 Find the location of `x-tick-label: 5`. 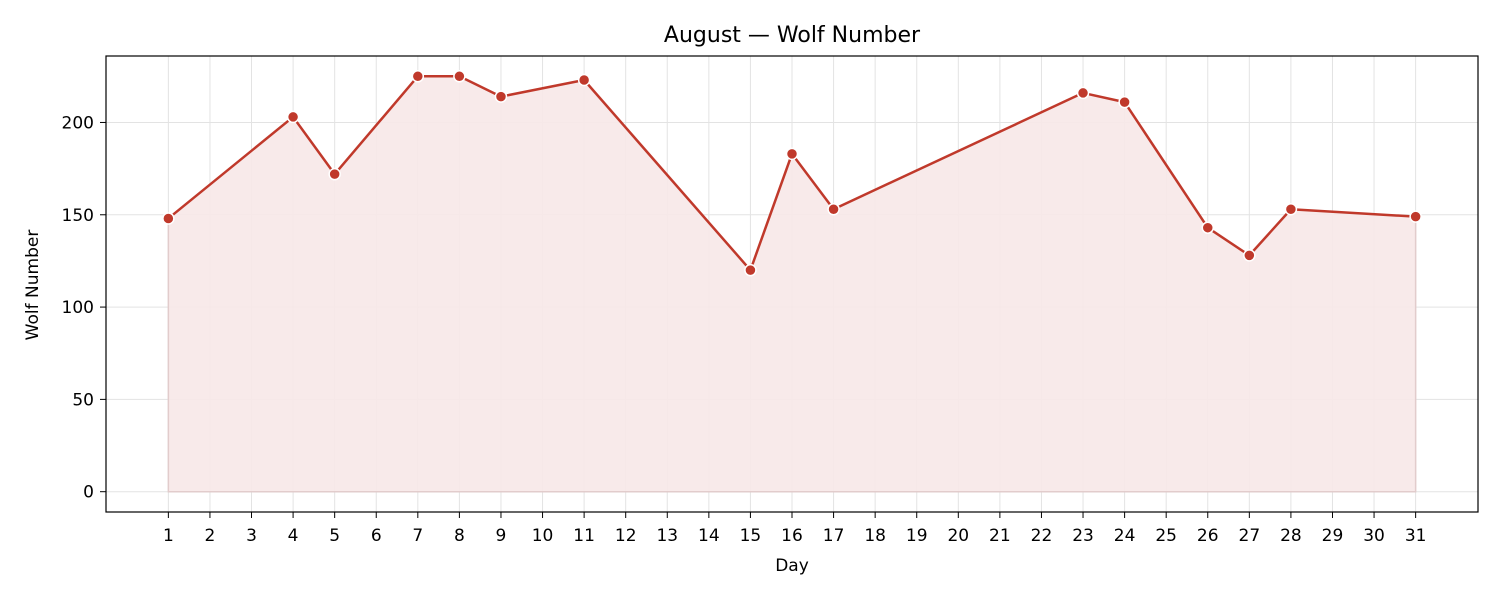

x-tick-label: 5 is located at coordinates (334, 536).